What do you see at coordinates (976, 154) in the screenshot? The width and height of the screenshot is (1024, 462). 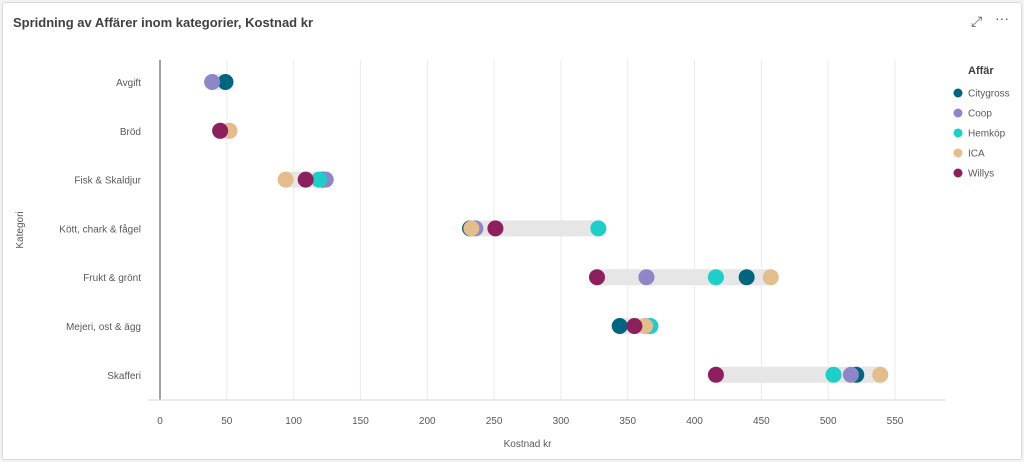 I see `legend-label: ICA` at bounding box center [976, 154].